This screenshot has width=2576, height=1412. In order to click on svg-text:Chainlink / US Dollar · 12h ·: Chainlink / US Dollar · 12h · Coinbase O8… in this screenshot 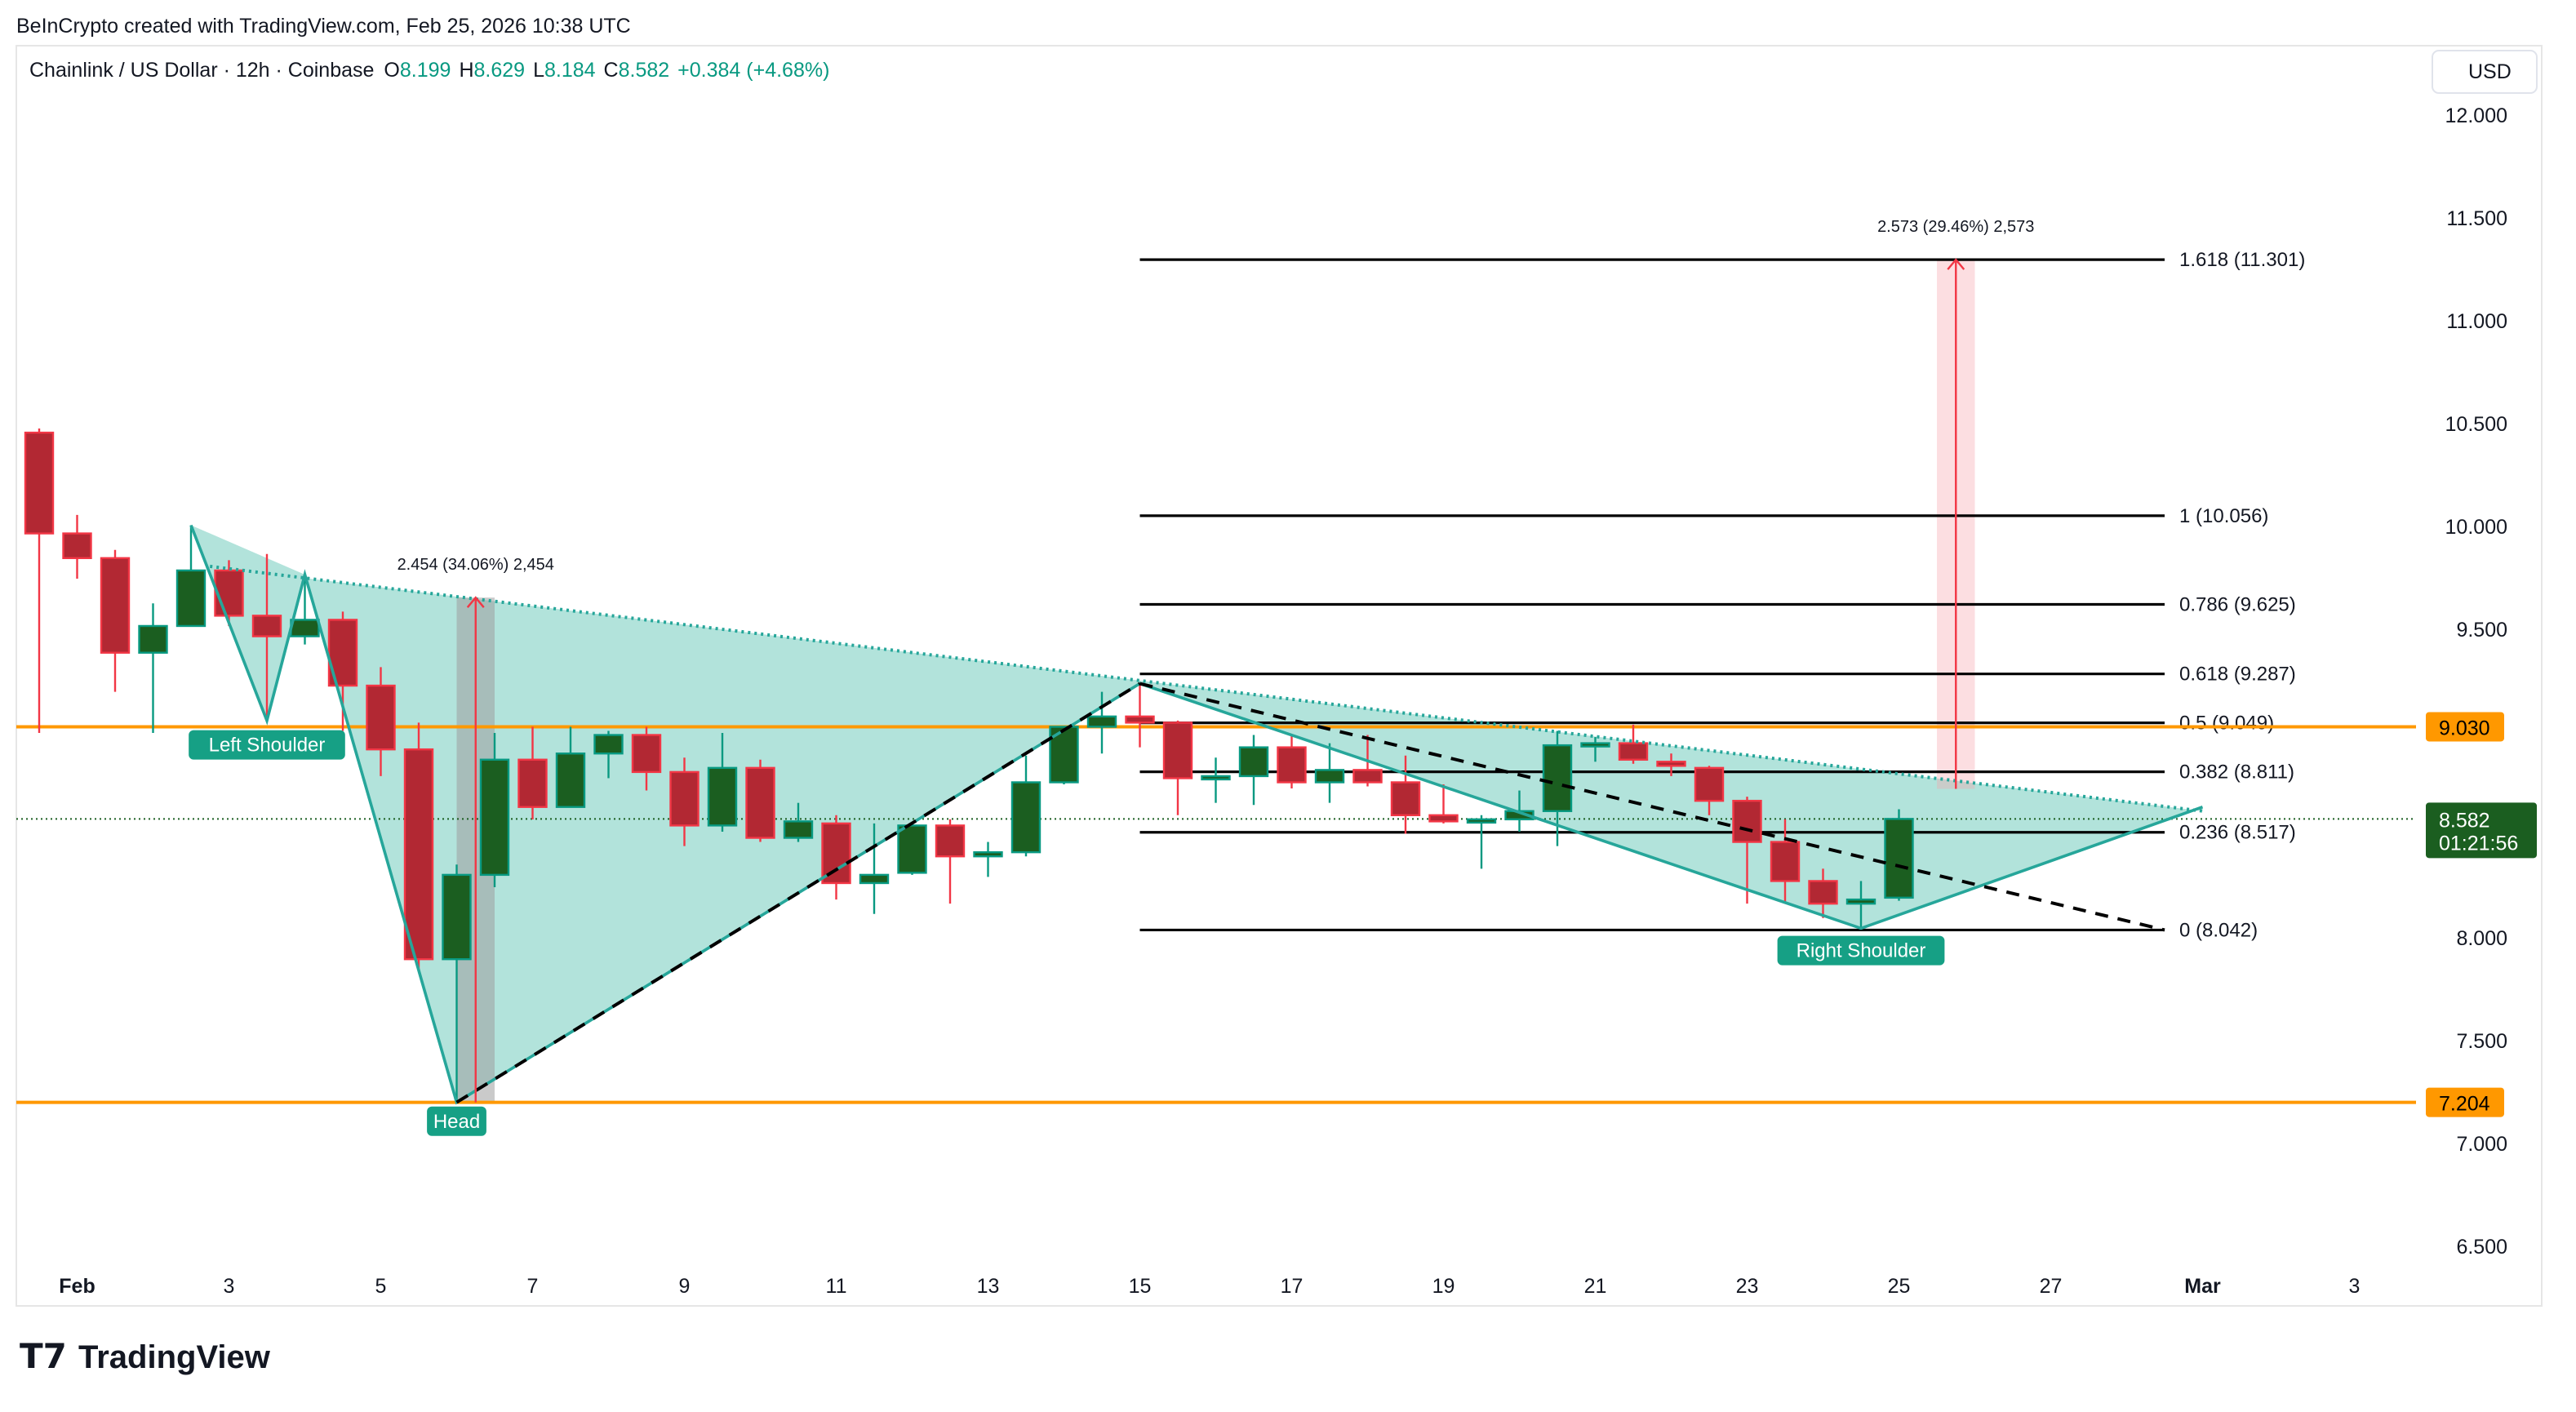, I will do `click(429, 70)`.